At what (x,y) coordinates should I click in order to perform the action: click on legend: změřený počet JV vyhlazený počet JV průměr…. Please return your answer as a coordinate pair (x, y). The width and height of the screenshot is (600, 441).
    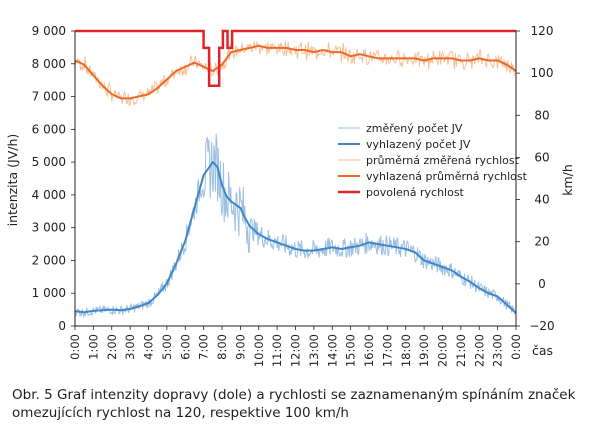
    Looking at the image, I should click on (433, 160).